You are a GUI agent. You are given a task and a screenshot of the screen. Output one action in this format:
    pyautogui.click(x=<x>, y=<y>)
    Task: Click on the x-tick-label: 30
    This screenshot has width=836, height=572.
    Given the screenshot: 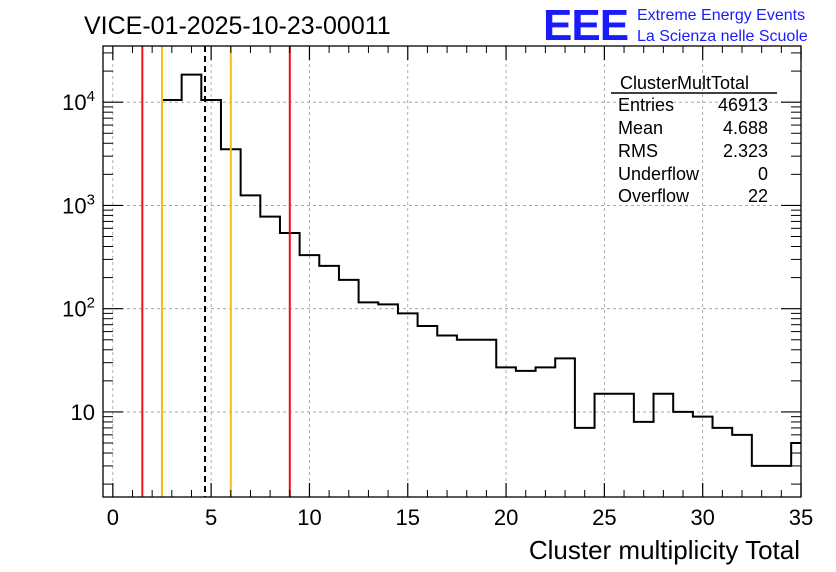 What is the action you would take?
    pyautogui.click(x=702, y=517)
    